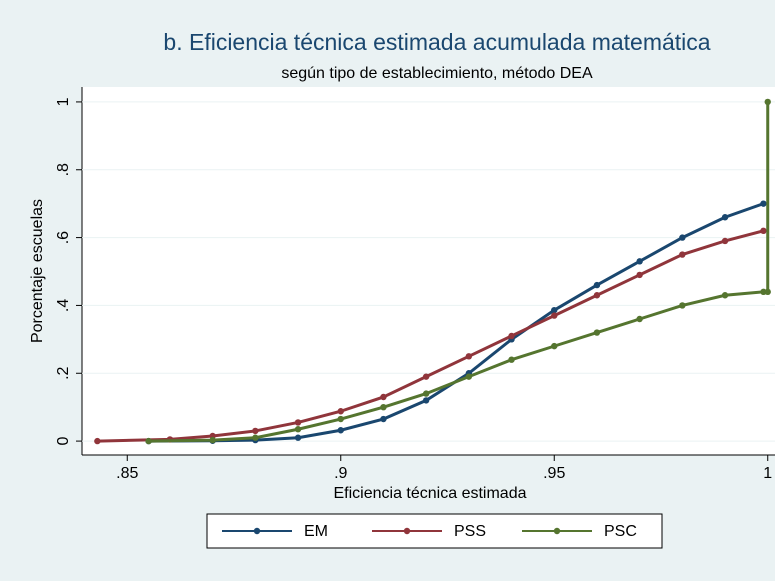  Describe the element at coordinates (554, 473) in the screenshot. I see `x-tick-label: .95` at that location.